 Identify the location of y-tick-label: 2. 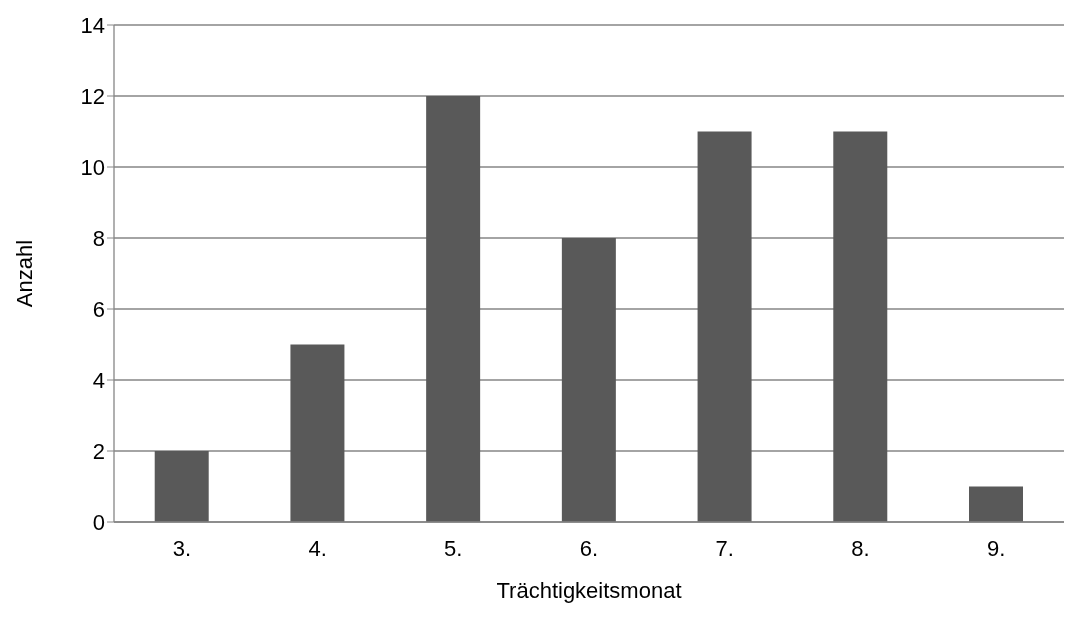
(98, 451).